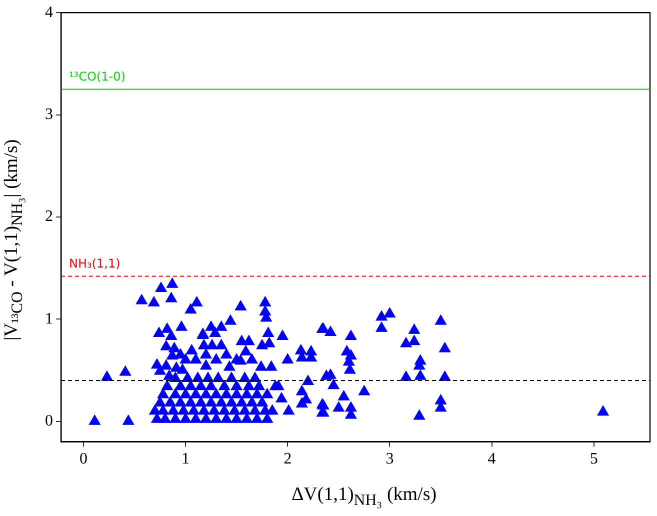 The height and width of the screenshot is (516, 657). What do you see at coordinates (49, 319) in the screenshot?
I see `y-tick-label: 1` at bounding box center [49, 319].